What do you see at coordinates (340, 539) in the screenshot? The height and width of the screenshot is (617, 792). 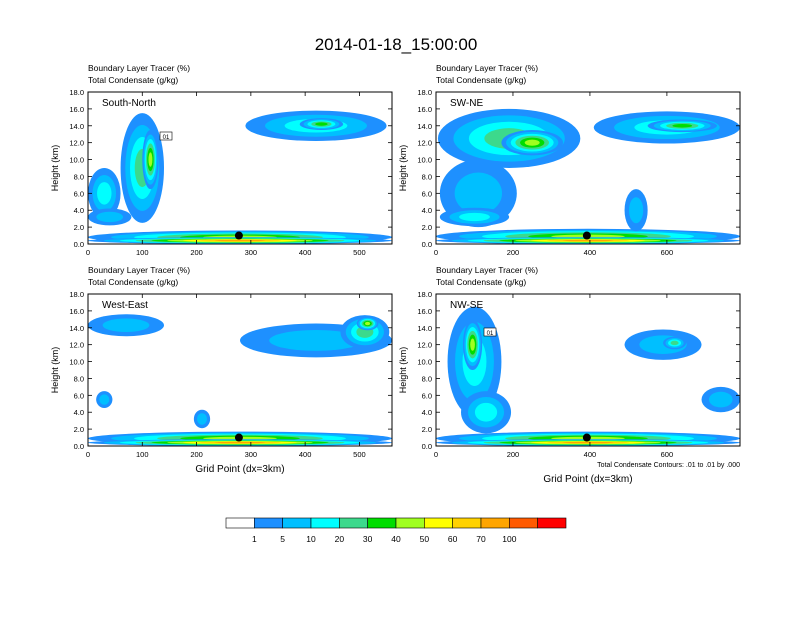 I see `colorbar-label: 20` at bounding box center [340, 539].